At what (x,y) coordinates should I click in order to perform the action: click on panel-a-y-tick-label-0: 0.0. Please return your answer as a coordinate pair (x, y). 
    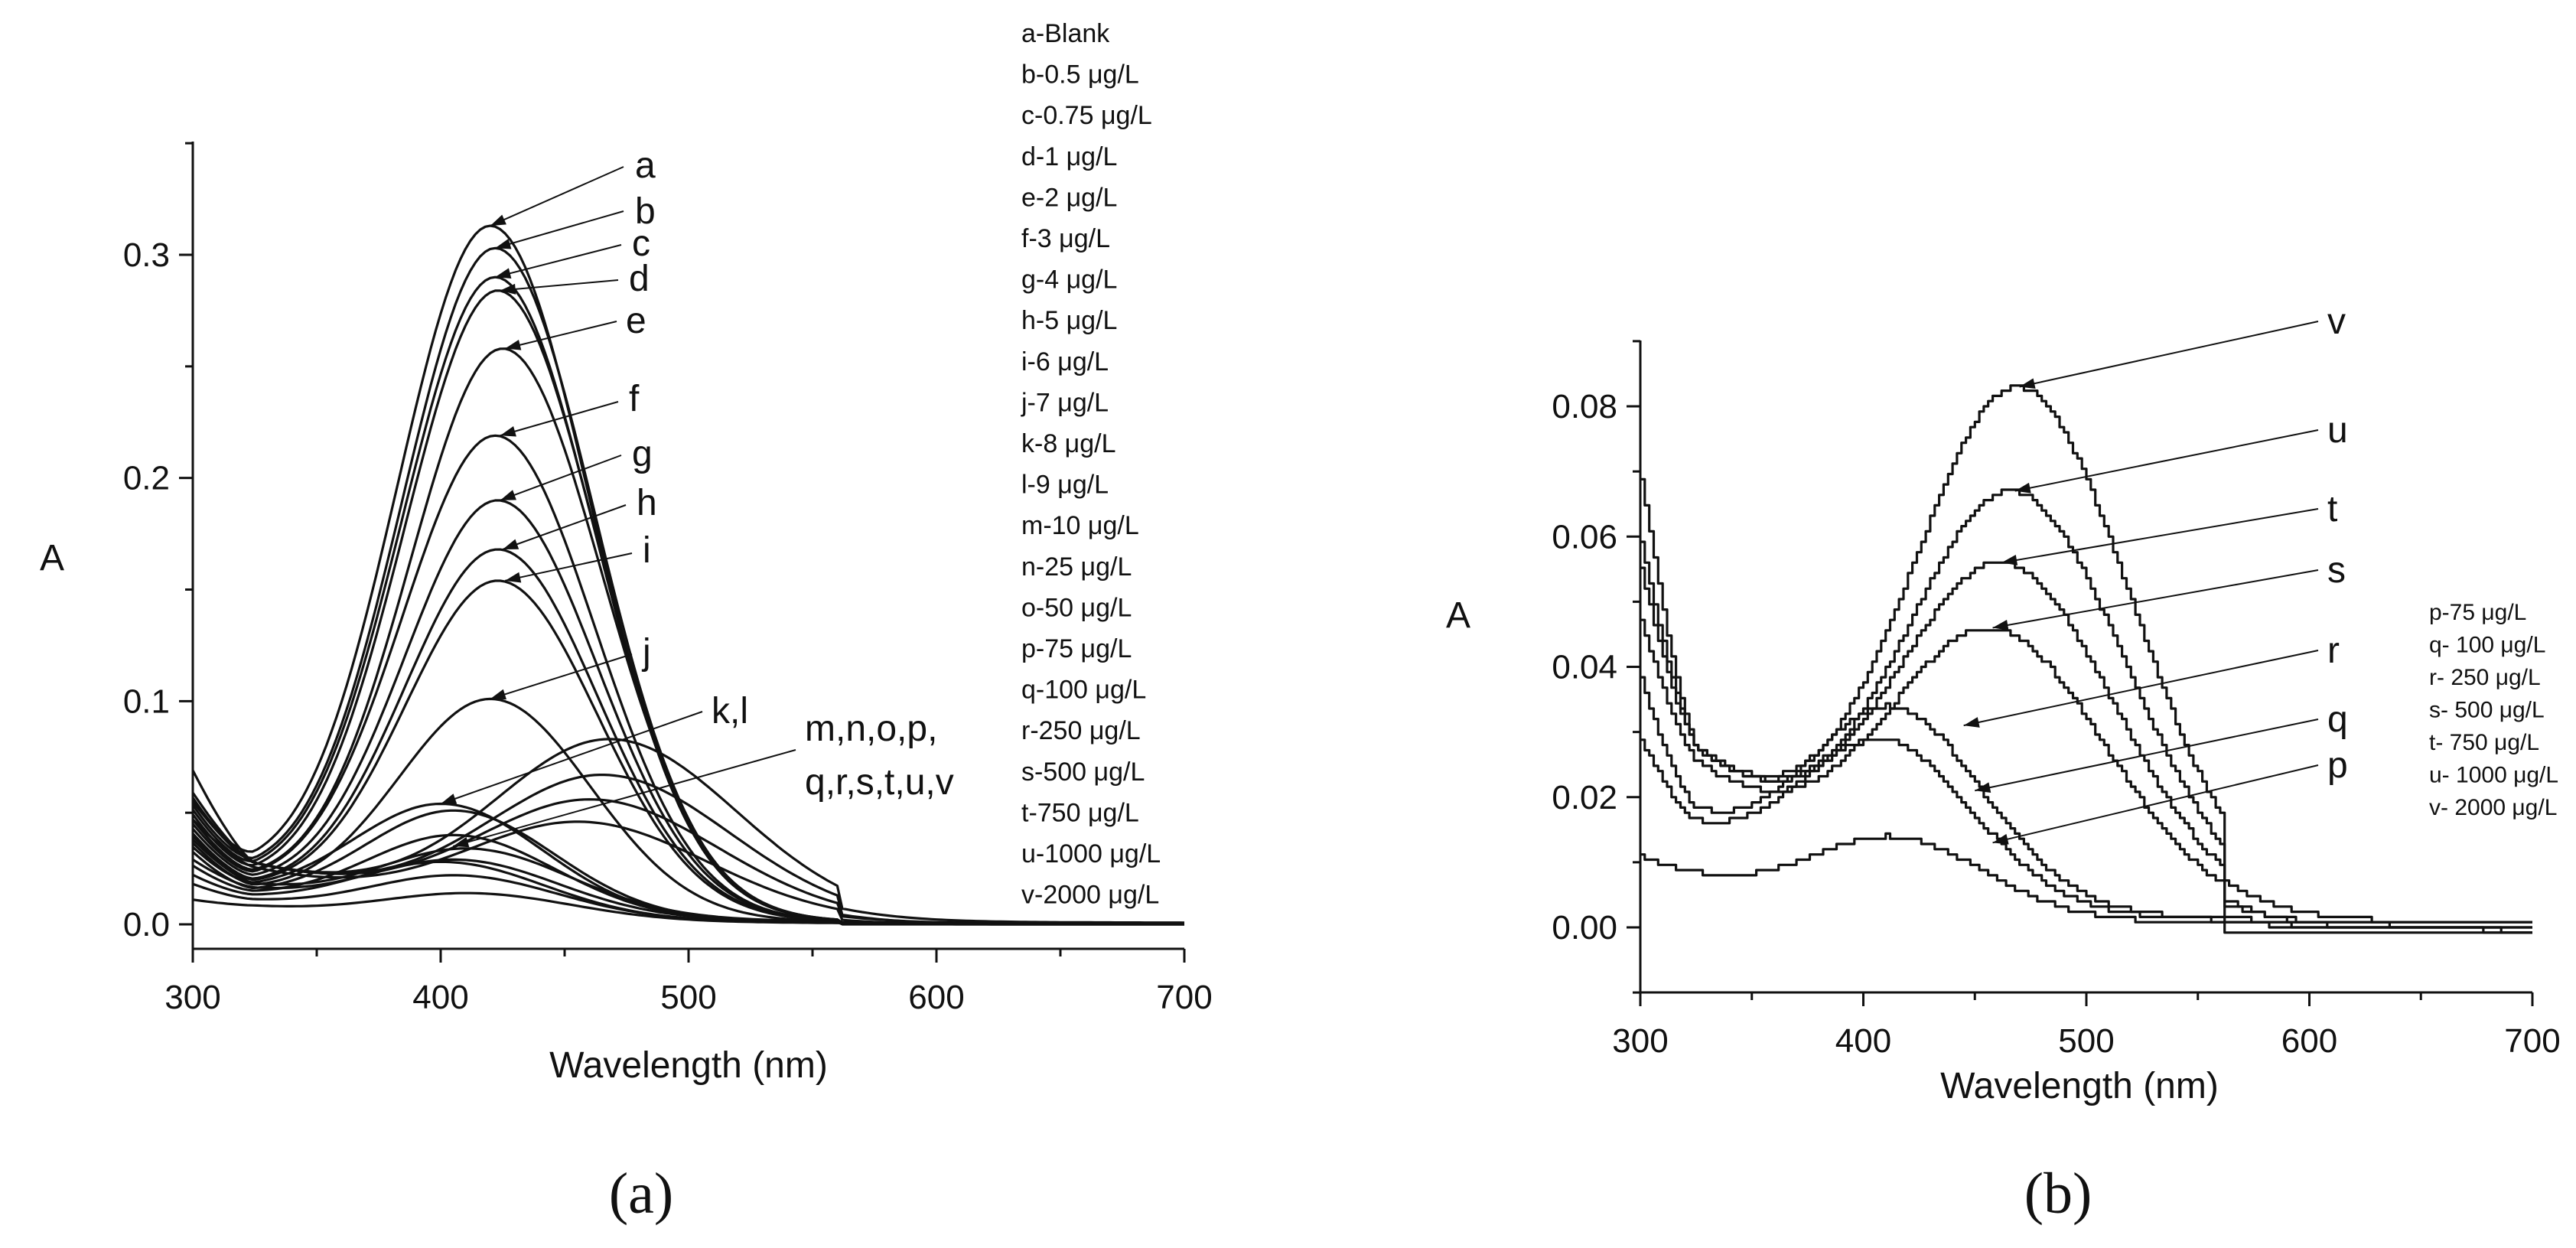
    Looking at the image, I should click on (146, 924).